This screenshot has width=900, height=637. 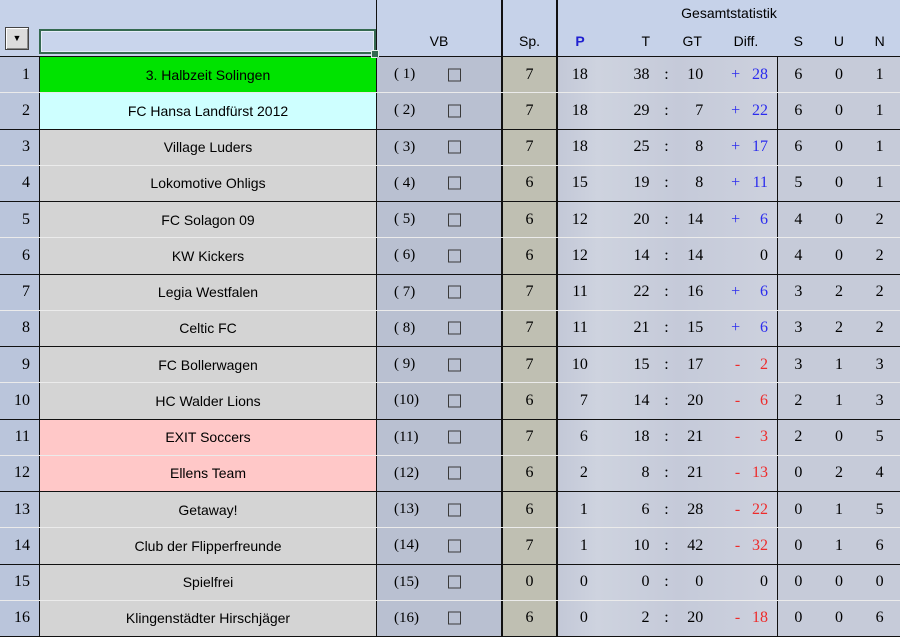 I want to click on selected-cell-input, so click(x=207, y=41).